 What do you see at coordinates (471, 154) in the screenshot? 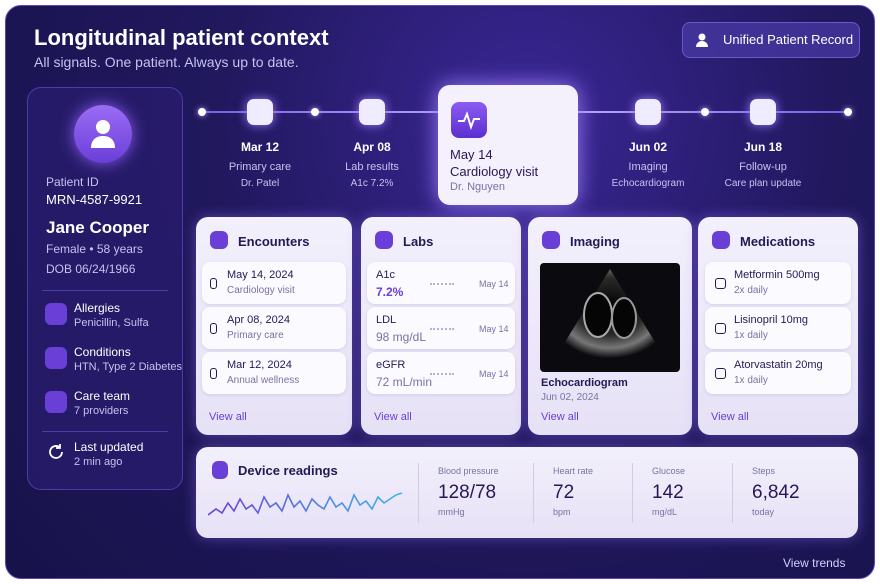
I see `timeline-date: May 14` at bounding box center [471, 154].